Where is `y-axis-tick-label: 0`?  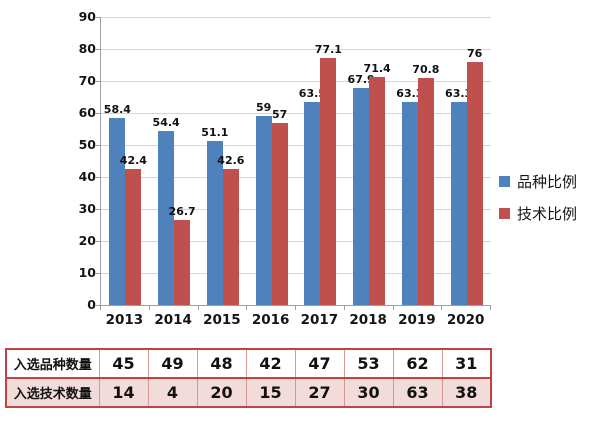 y-axis-tick-label: 0 is located at coordinates (91, 304).